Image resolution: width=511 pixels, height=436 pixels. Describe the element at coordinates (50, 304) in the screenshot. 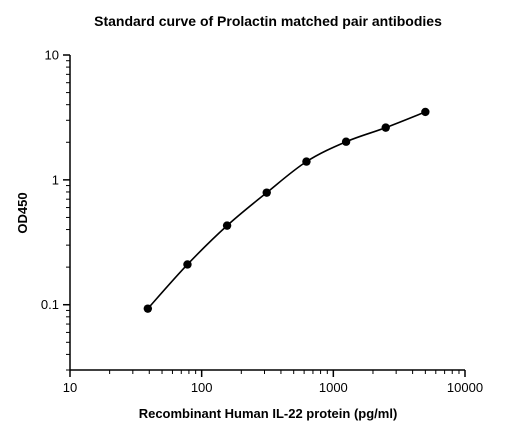

I see `y-tick-label: 0.1` at that location.